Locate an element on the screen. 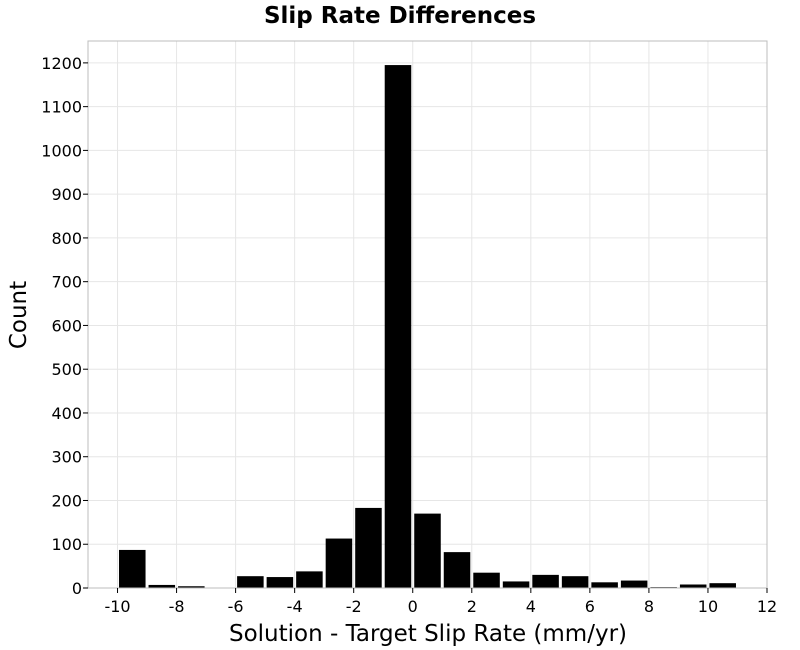 The height and width of the screenshot is (650, 800). y-tick-label: 400 is located at coordinates (66, 413).